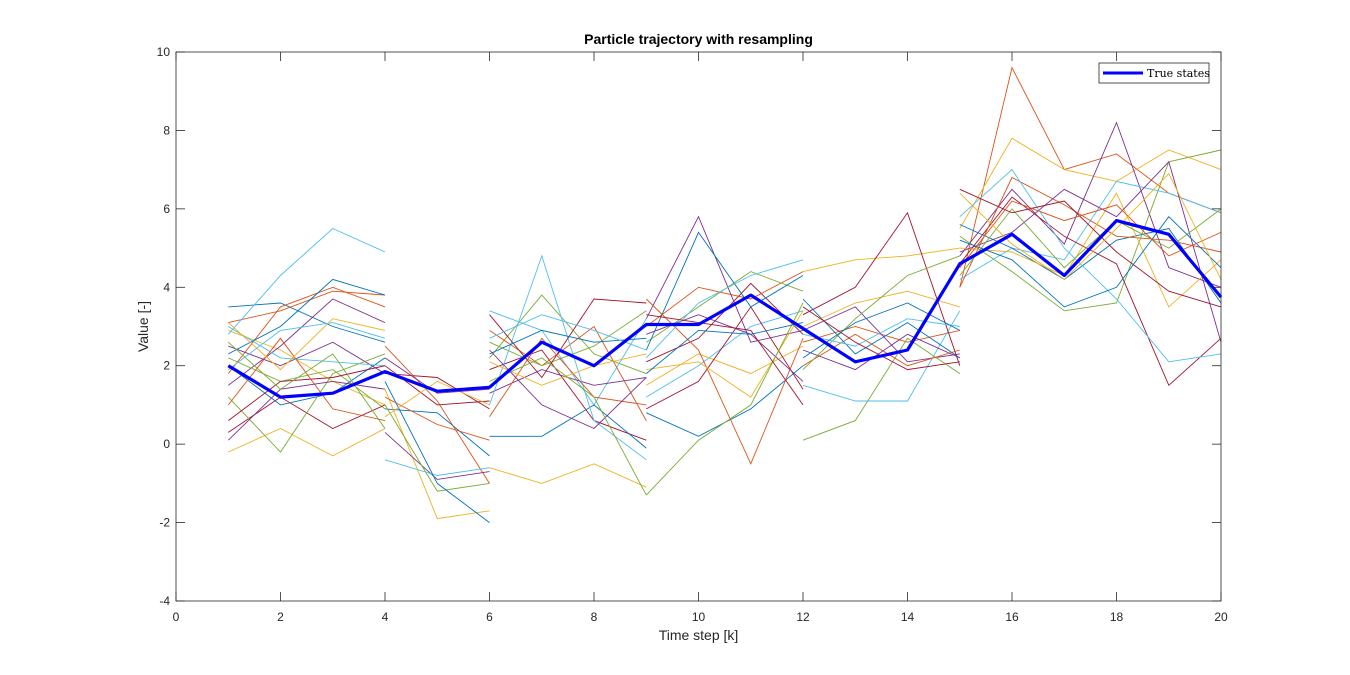  What do you see at coordinates (164, 601) in the screenshot?
I see `y-tick-label: -4` at bounding box center [164, 601].